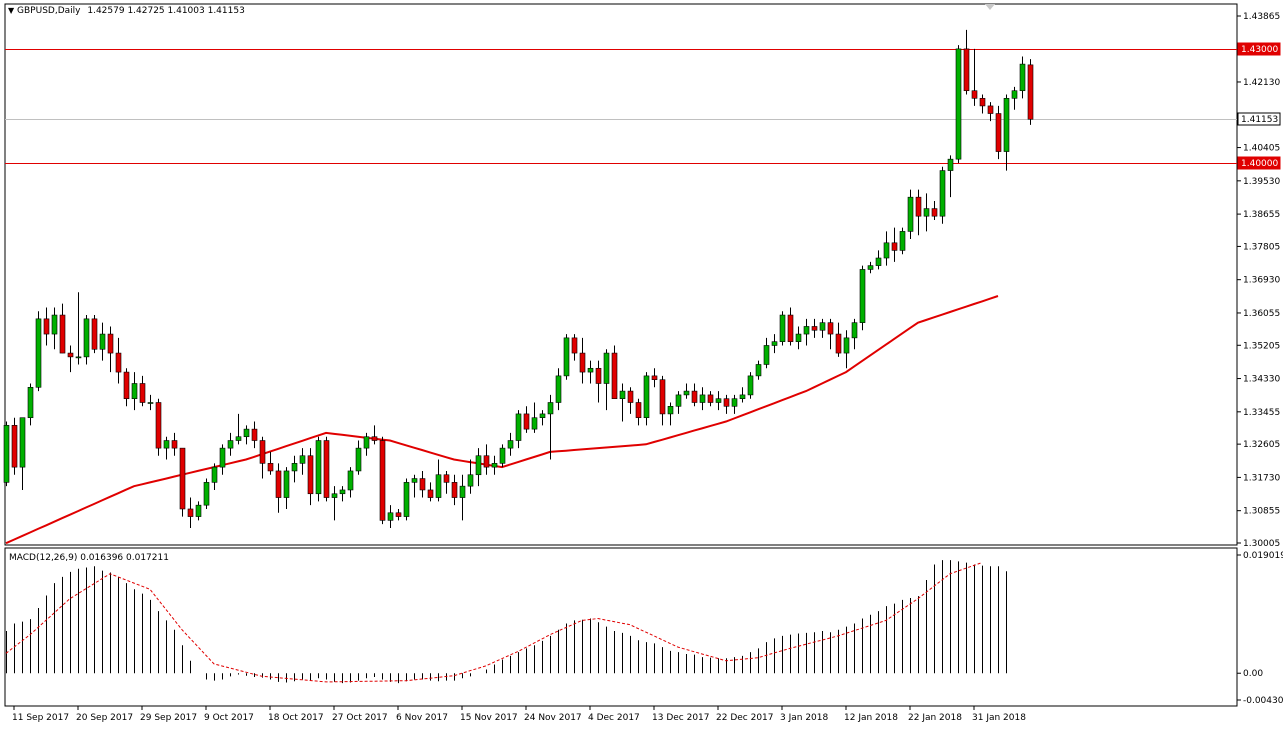 The width and height of the screenshot is (1283, 734). What do you see at coordinates (935, 718) in the screenshot?
I see `x-tick-label: 22 Jan 2018` at bounding box center [935, 718].